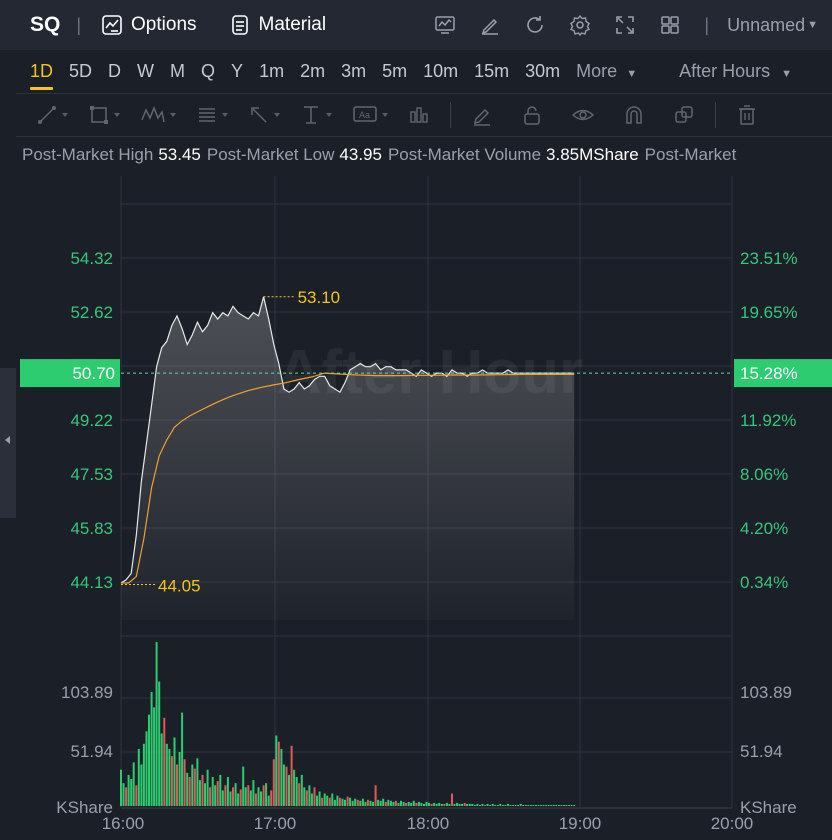 The image size is (832, 840). I want to click on time-axis-label: 18:00, so click(428, 823).